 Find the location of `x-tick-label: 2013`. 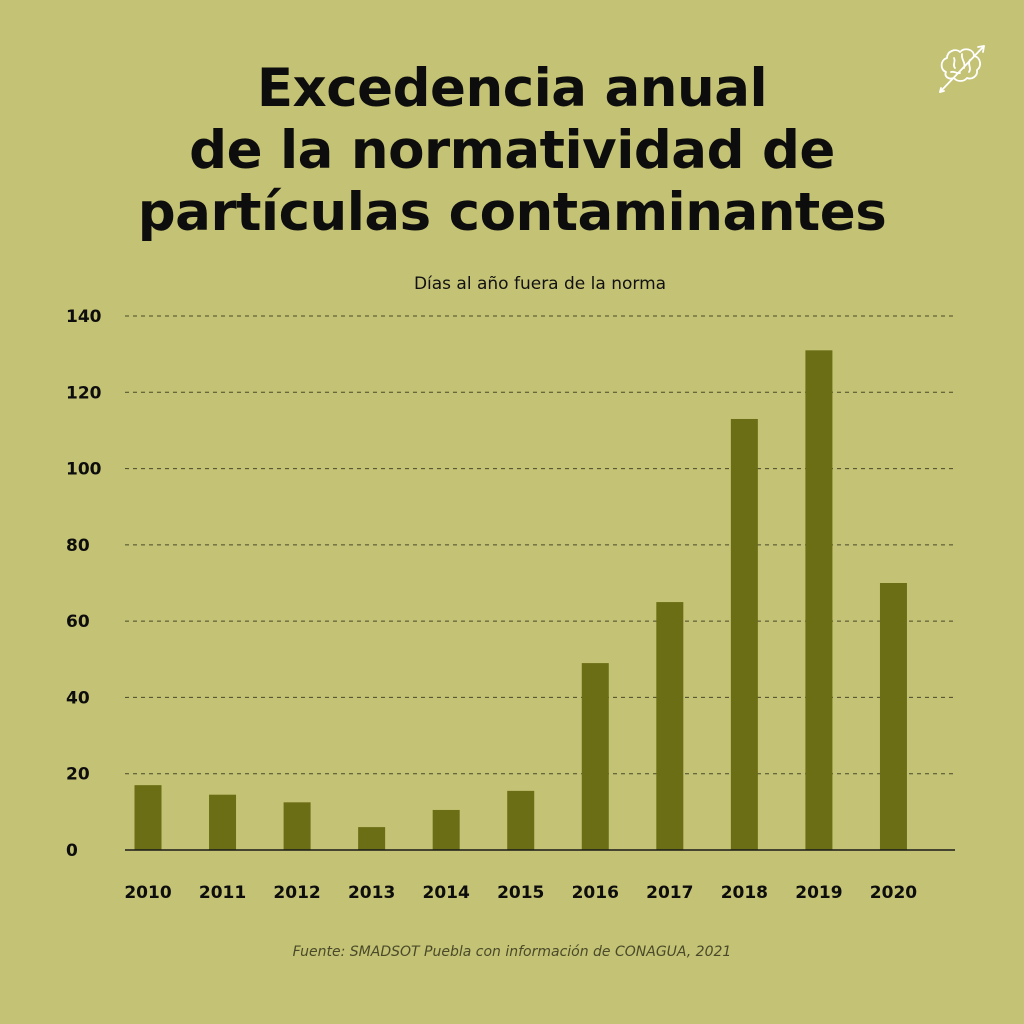

x-tick-label: 2013 is located at coordinates (371, 893).